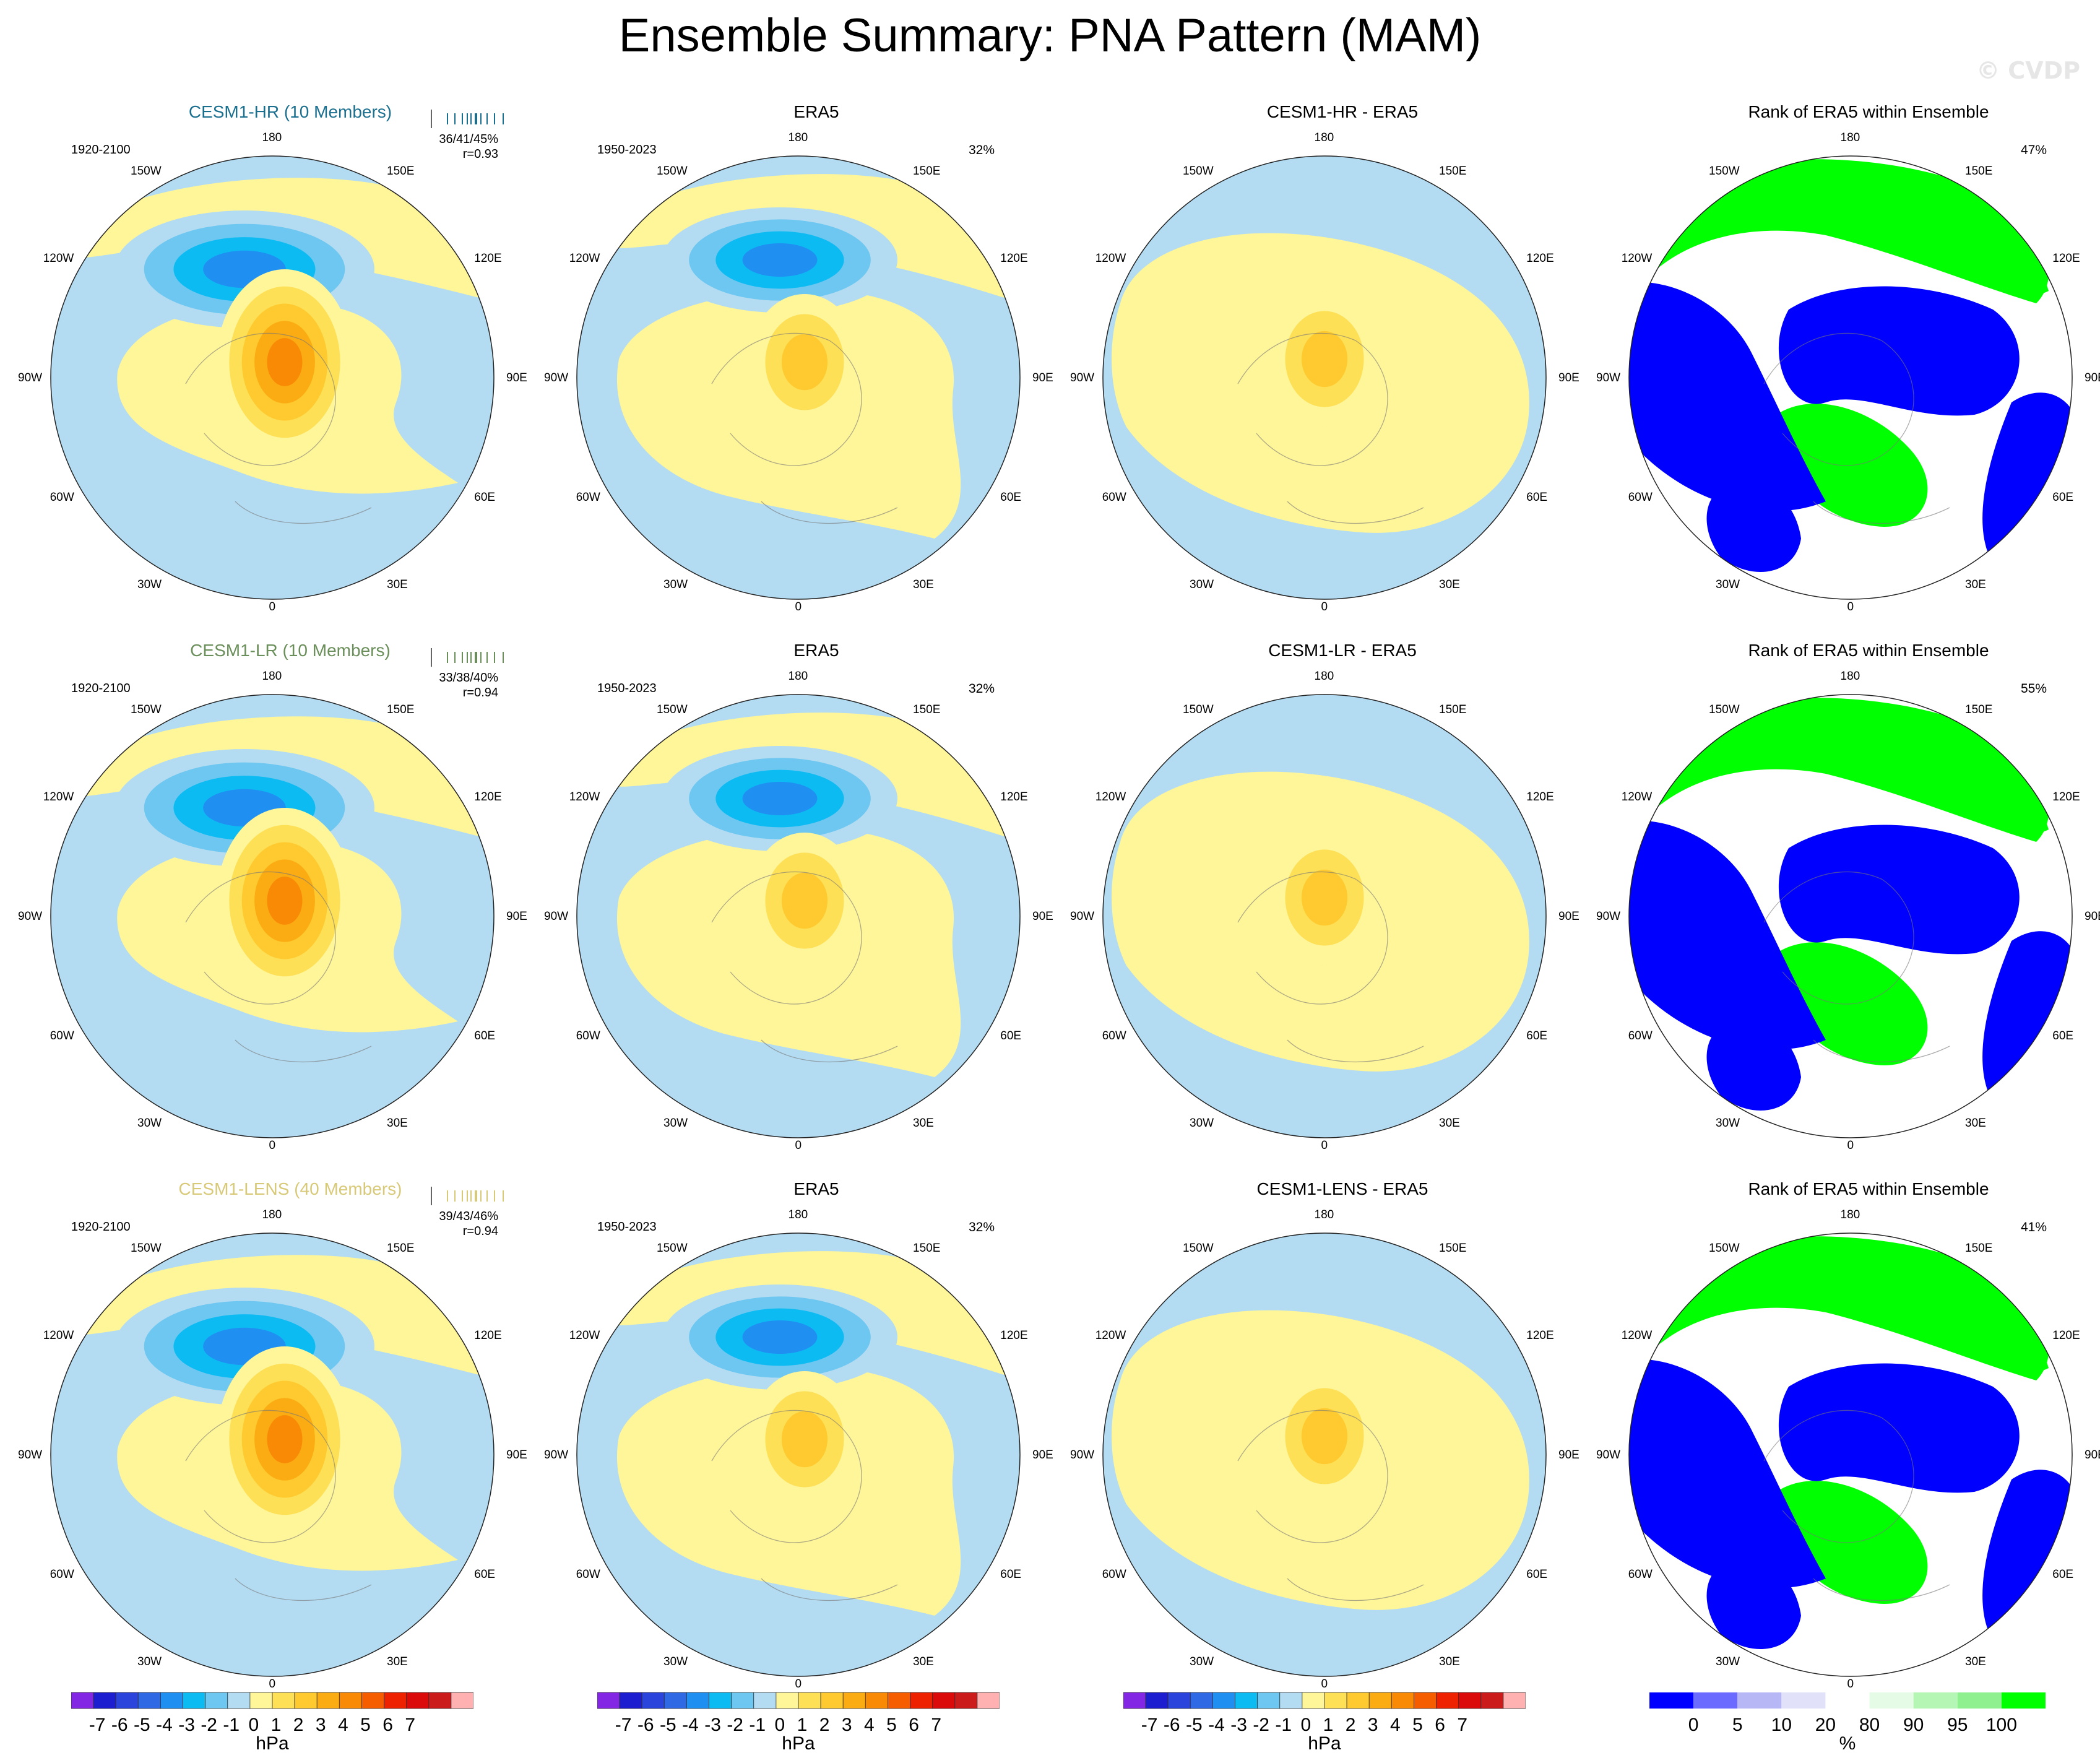  What do you see at coordinates (936, 1725) in the screenshot?
I see `colorbar-label: 7` at bounding box center [936, 1725].